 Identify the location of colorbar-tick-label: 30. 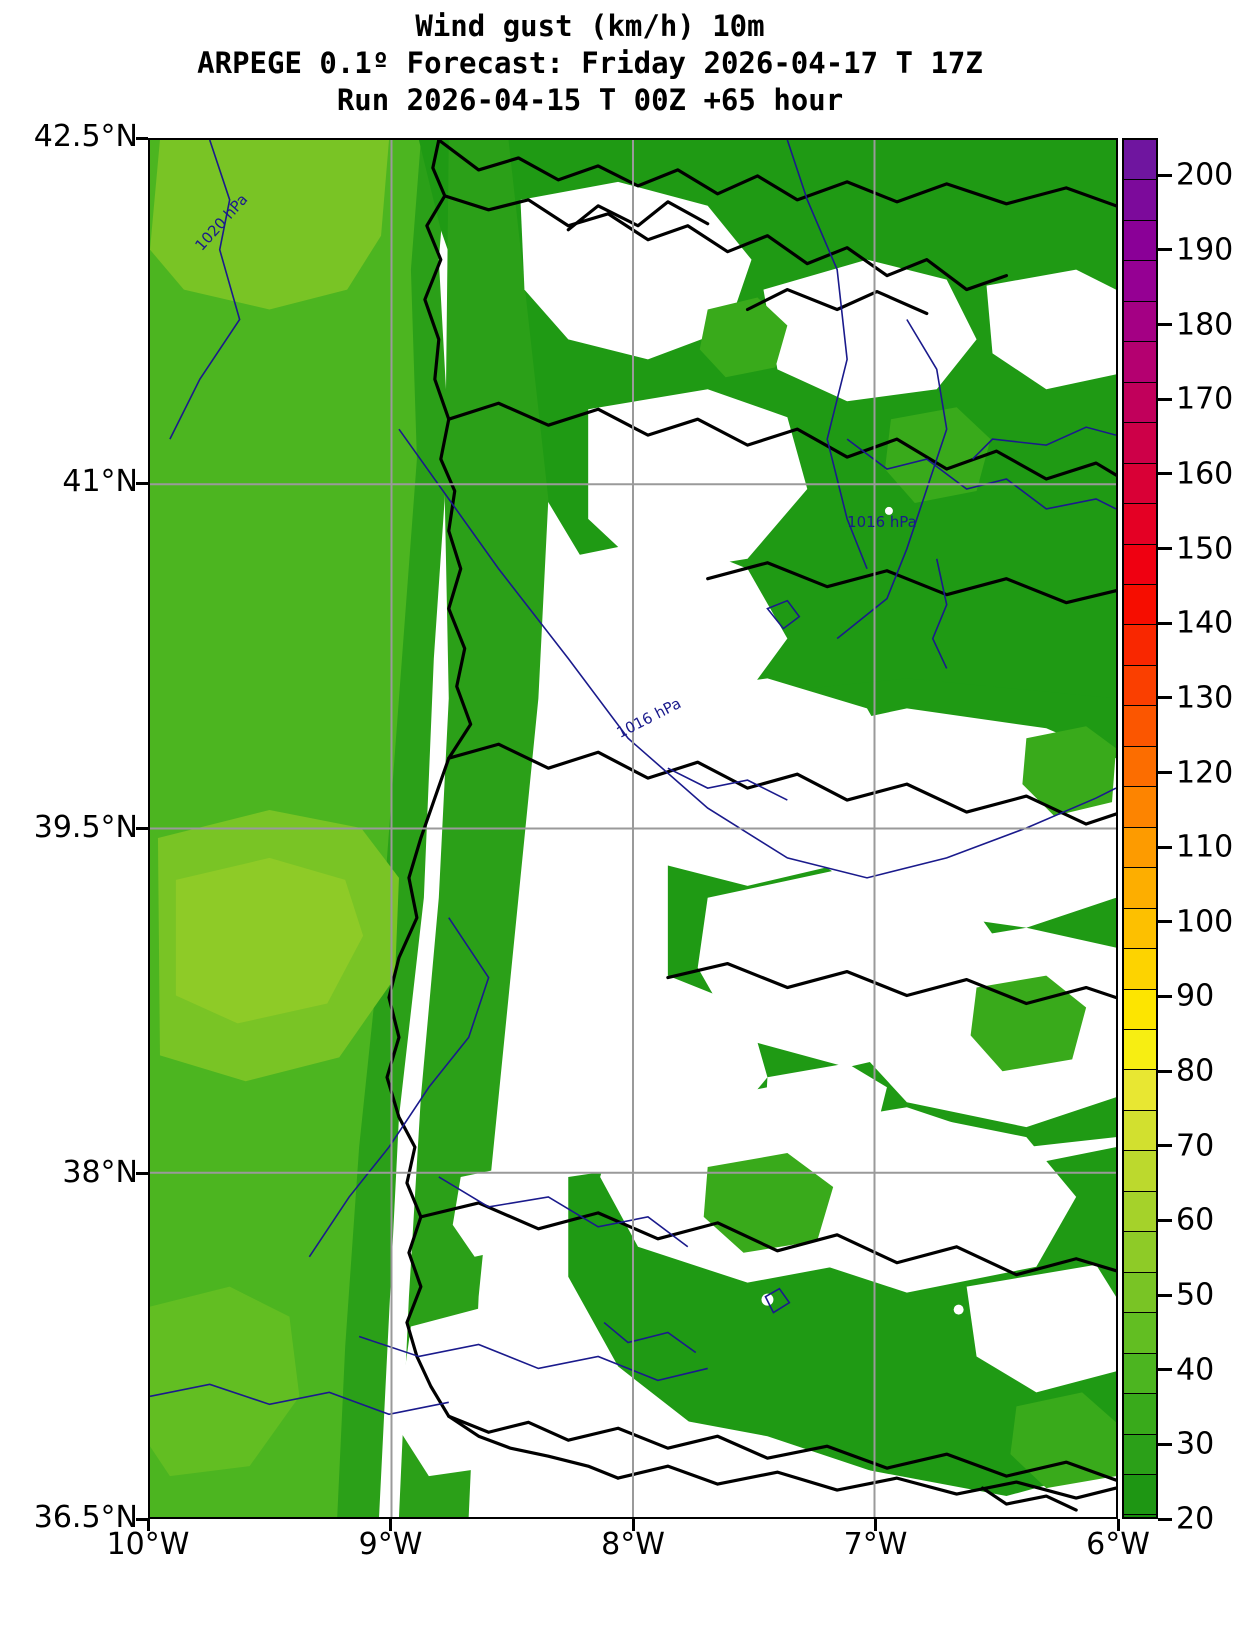
(1195, 1444).